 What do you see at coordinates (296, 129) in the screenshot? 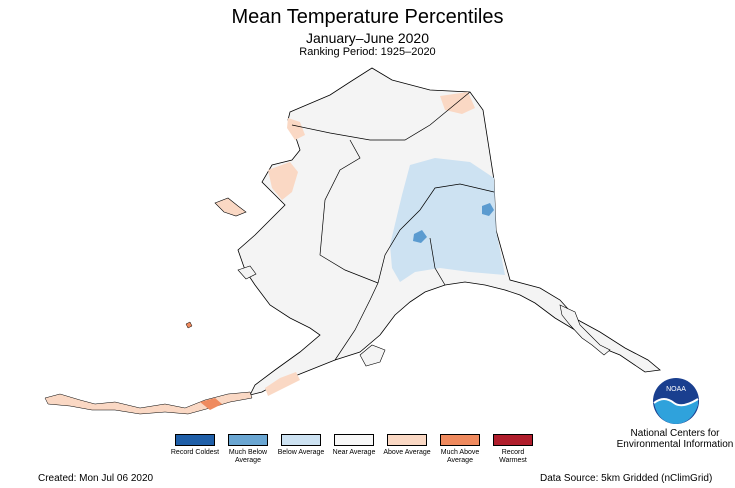
I see `above-patch-northwest` at bounding box center [296, 129].